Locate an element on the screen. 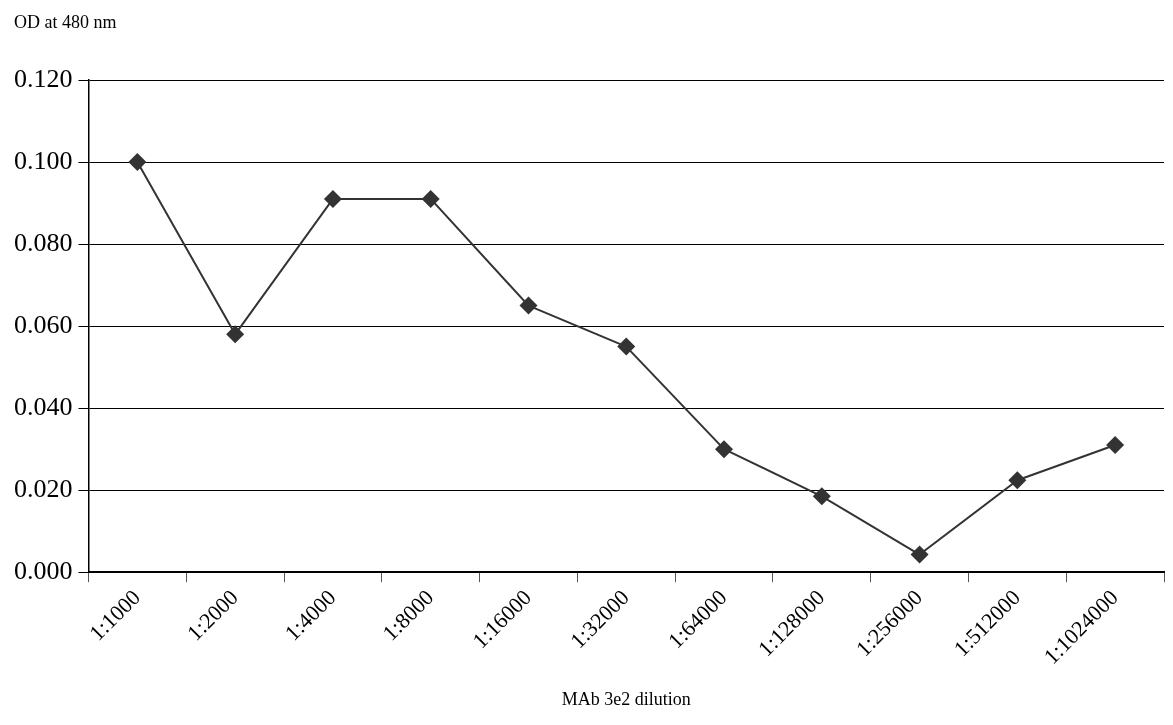  y-tick-label: 0.020 is located at coordinates (43, 488).